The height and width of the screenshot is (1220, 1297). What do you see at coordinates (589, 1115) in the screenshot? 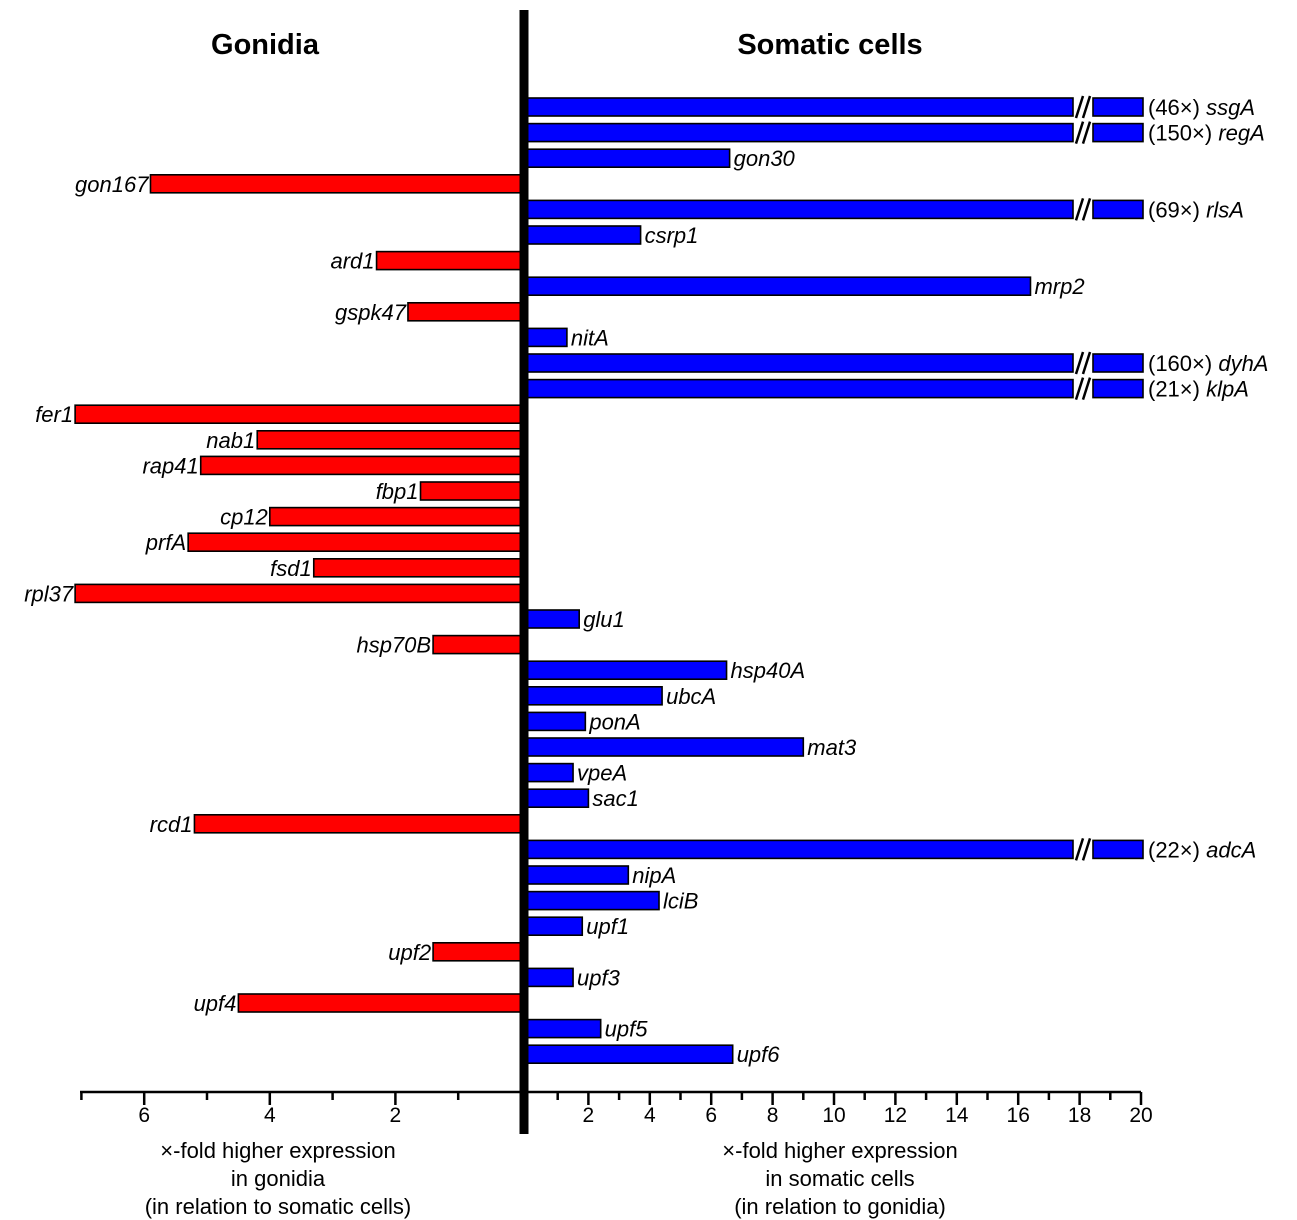
I see `right-tick-label: 2` at bounding box center [589, 1115].